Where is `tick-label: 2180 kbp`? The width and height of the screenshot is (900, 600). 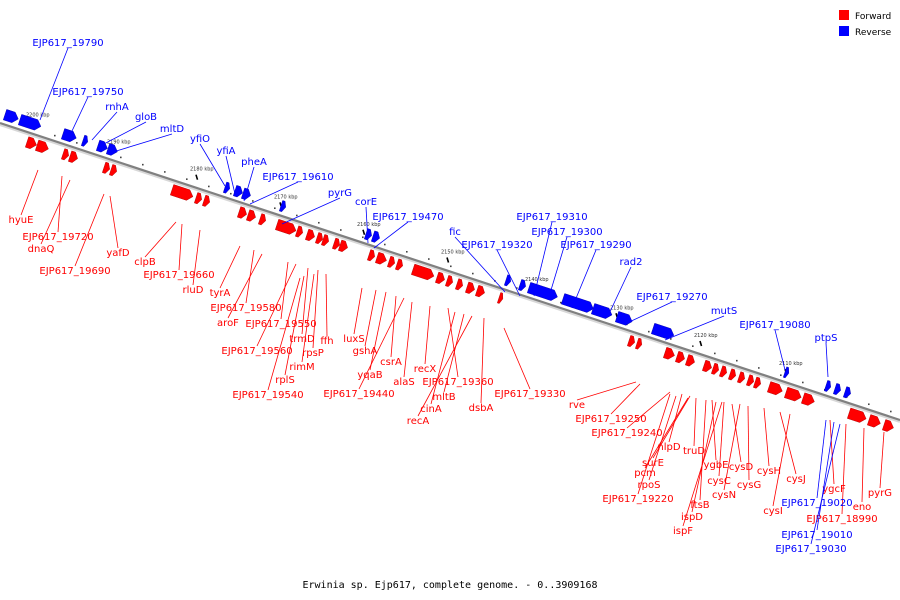
tick-label: 2180 kbp is located at coordinates (202, 170).